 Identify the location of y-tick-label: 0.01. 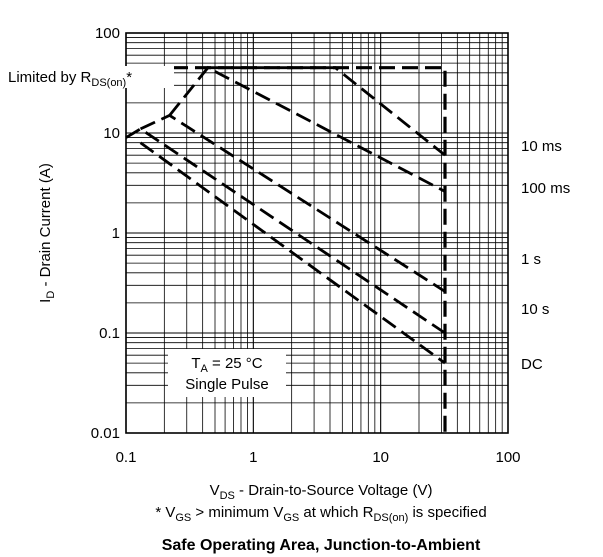
(105, 433).